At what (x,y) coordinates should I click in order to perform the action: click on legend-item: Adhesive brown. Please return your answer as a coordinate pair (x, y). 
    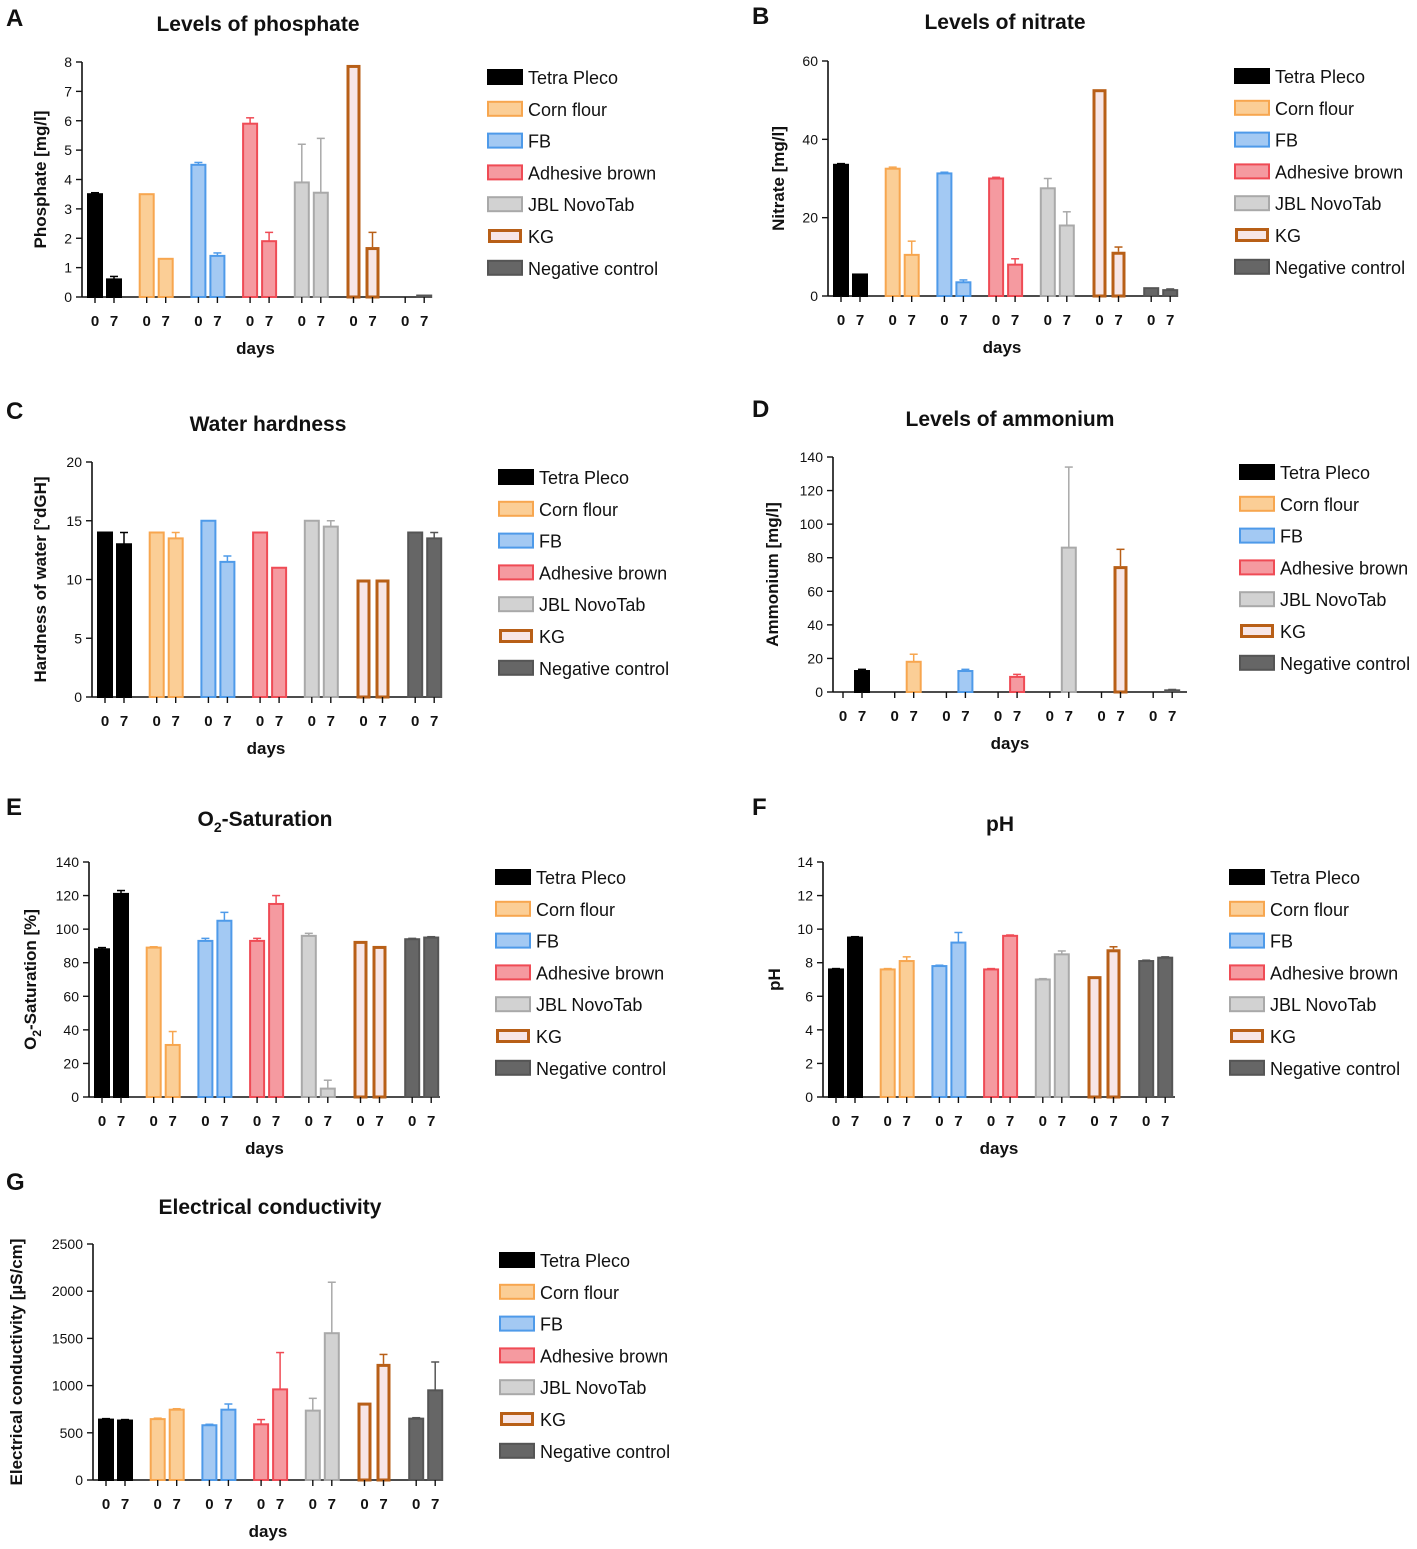
    Looking at the image, I should click on (579, 973).